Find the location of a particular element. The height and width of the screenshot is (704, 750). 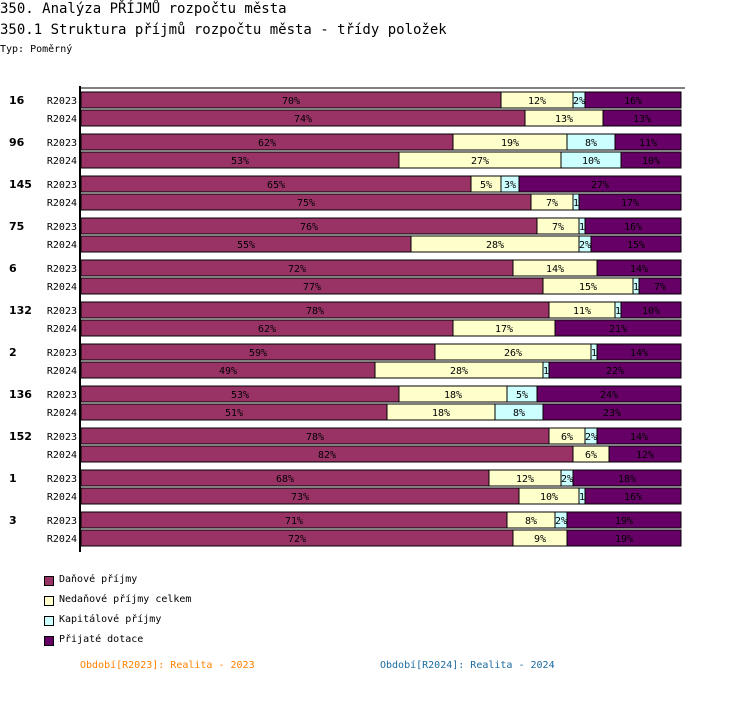

group-label: 152 is located at coordinates (20, 436).